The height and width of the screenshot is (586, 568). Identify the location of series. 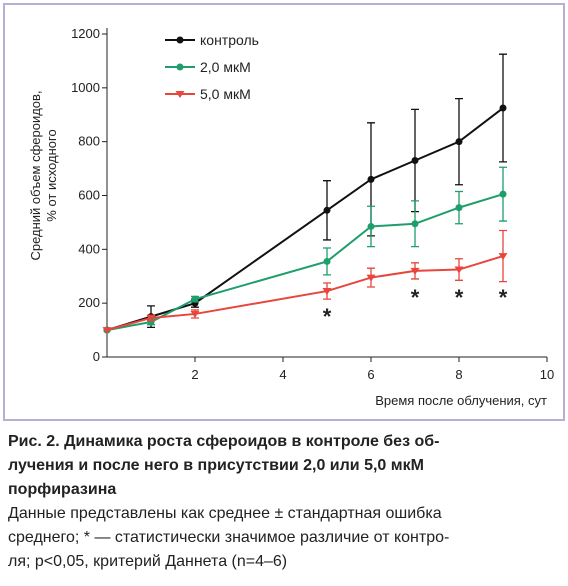
(306, 280).